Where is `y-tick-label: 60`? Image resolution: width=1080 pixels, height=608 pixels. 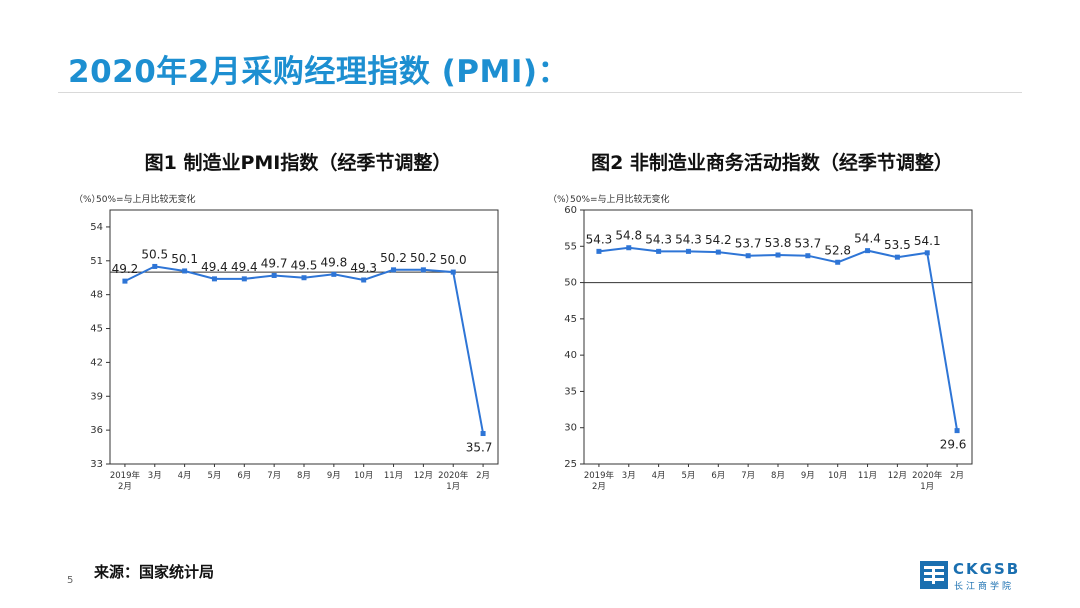 y-tick-label: 60 is located at coordinates (570, 210).